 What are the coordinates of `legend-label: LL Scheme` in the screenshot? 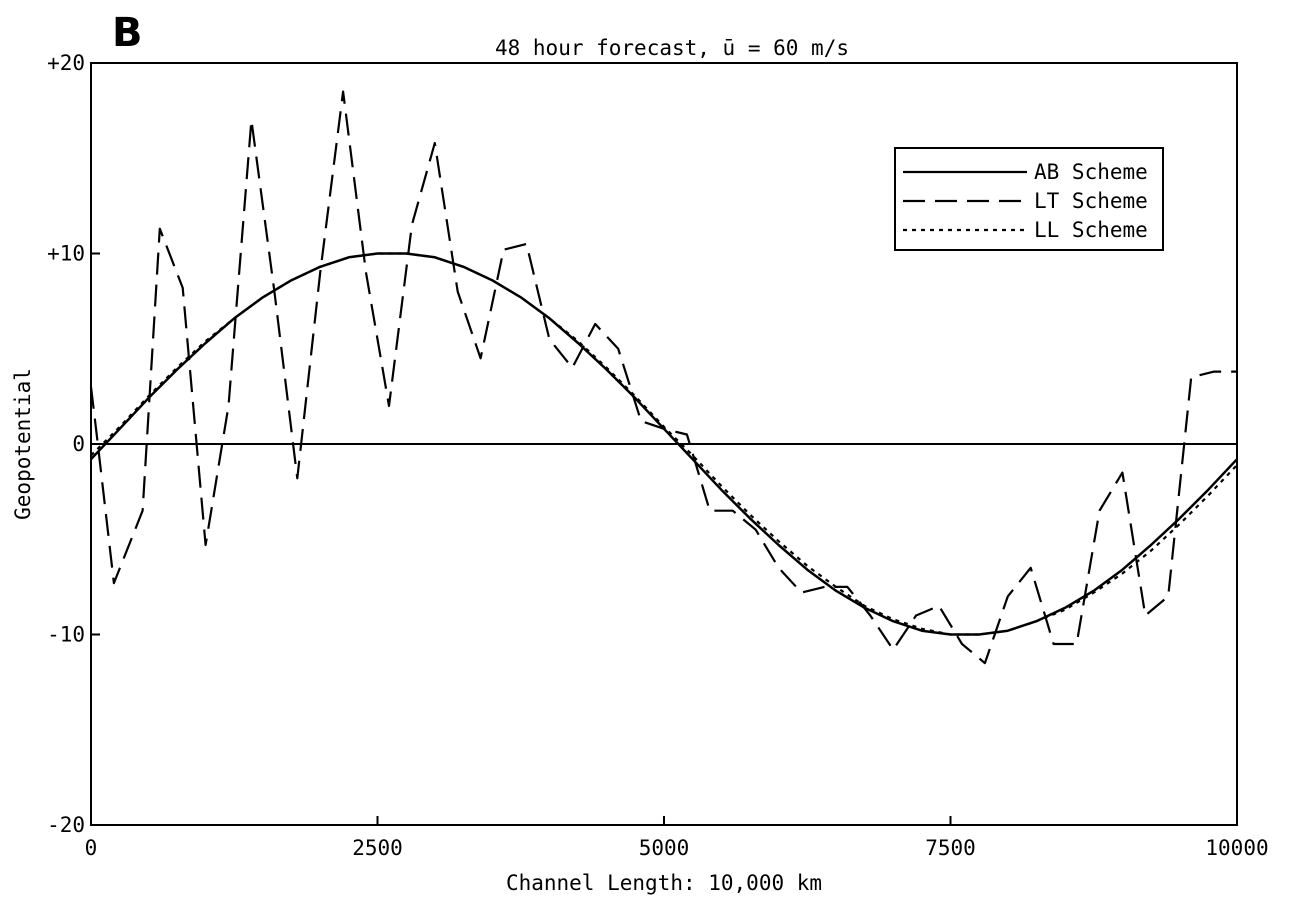 It's located at (1091, 230).